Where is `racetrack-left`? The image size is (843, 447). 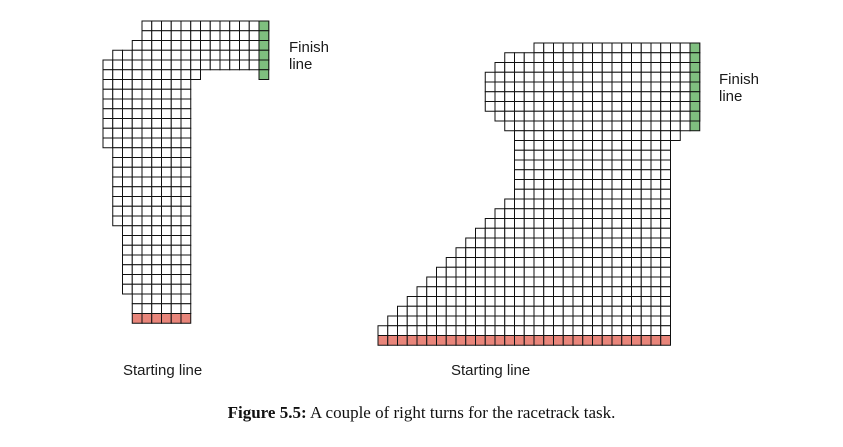 racetrack-left is located at coordinates (186, 172).